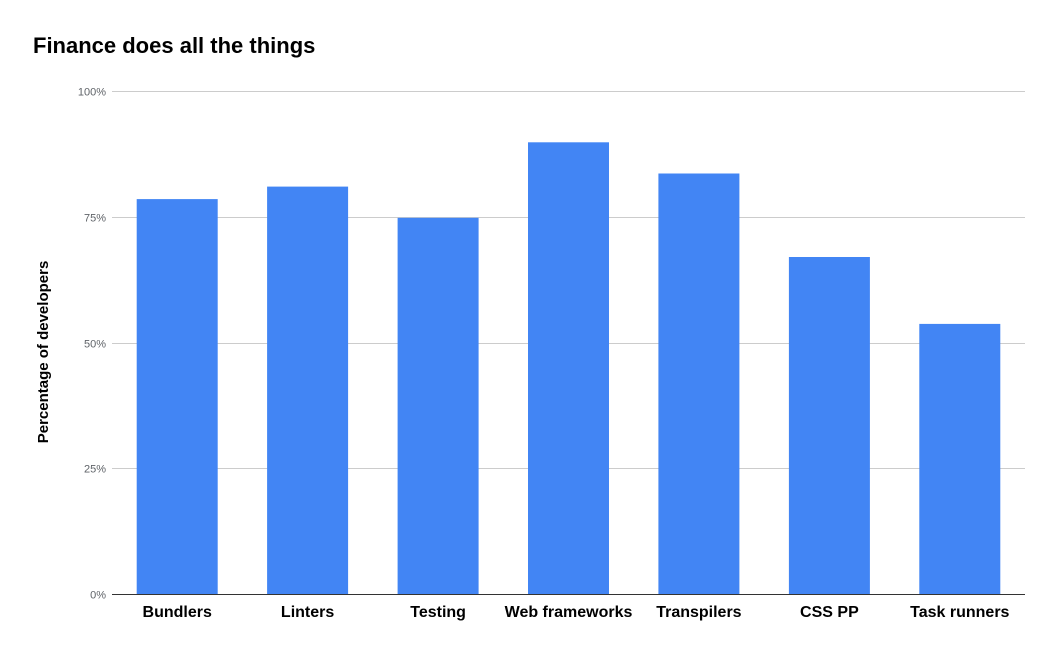 The height and width of the screenshot is (654, 1058). What do you see at coordinates (95, 470) in the screenshot?
I see `y-tick-label: 25%` at bounding box center [95, 470].